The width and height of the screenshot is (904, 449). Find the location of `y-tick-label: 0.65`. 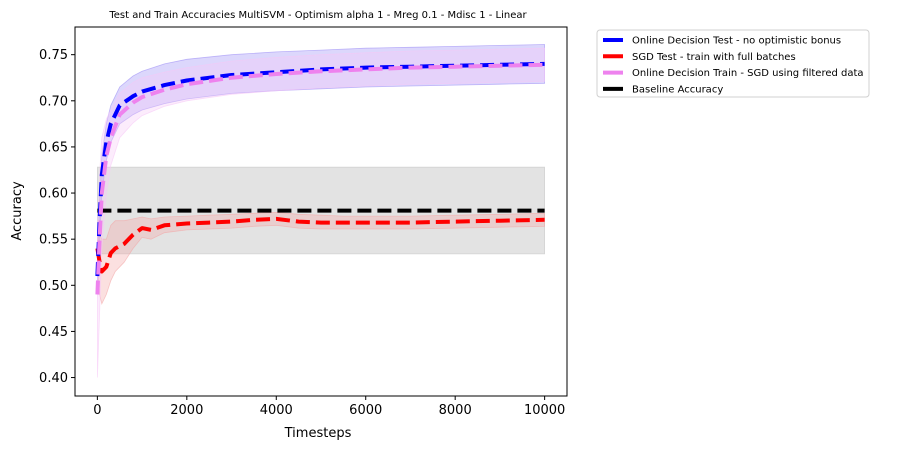

y-tick-label: 0.65 is located at coordinates (53, 147).